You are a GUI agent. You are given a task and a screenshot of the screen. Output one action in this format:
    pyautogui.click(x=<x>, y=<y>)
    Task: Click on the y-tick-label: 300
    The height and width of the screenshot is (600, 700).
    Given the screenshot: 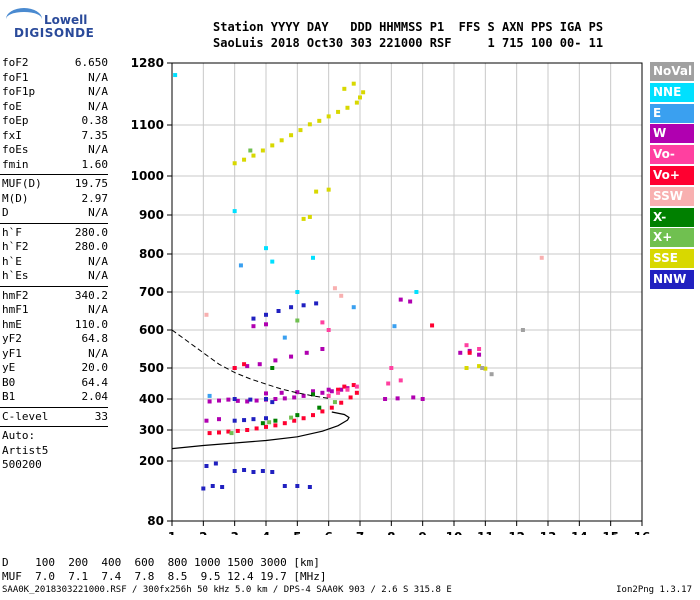 What is the action you would take?
    pyautogui.click(x=151, y=430)
    